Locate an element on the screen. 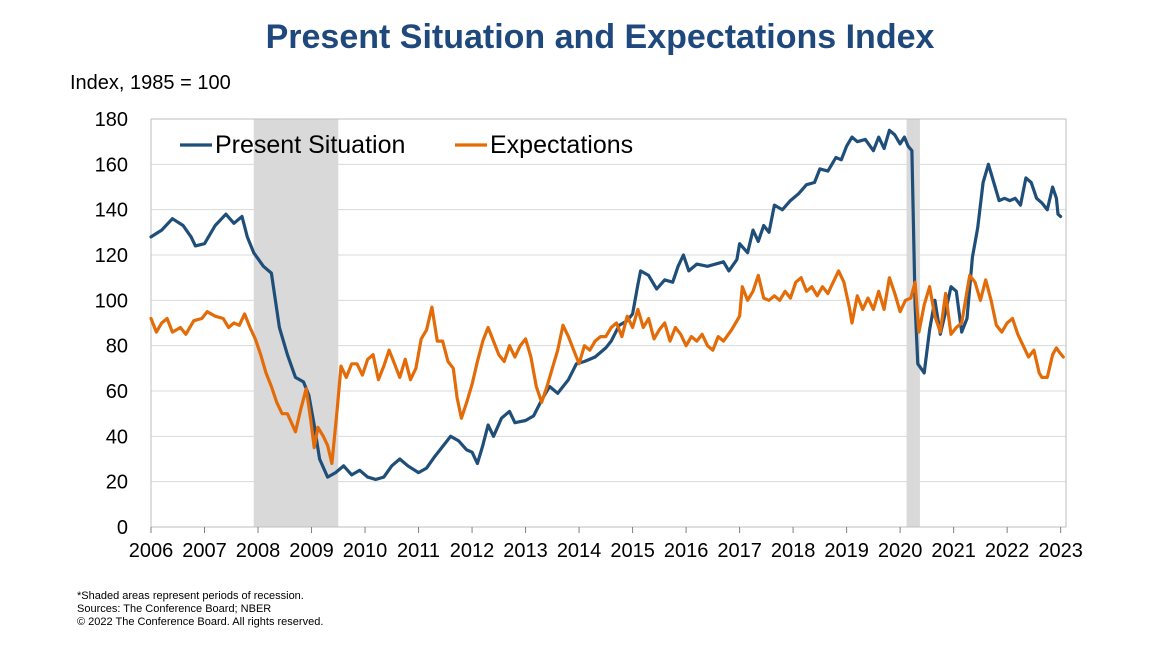  y-tick-label: 0 is located at coordinates (122, 528).